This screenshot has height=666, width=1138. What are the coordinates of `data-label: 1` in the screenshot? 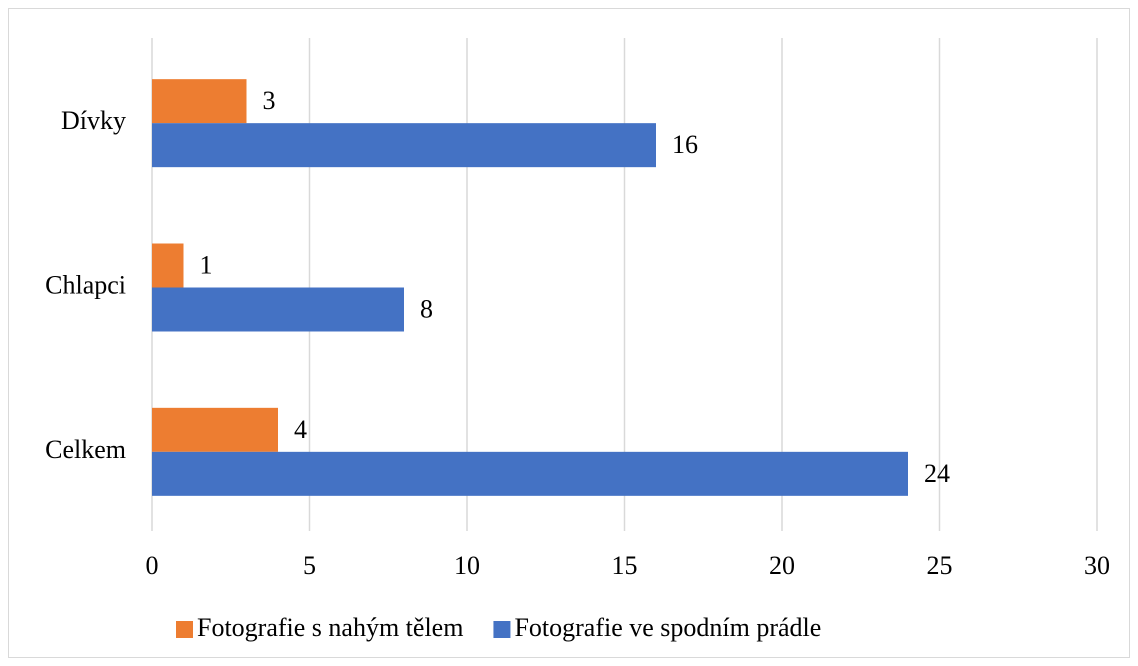 It's located at (206, 264).